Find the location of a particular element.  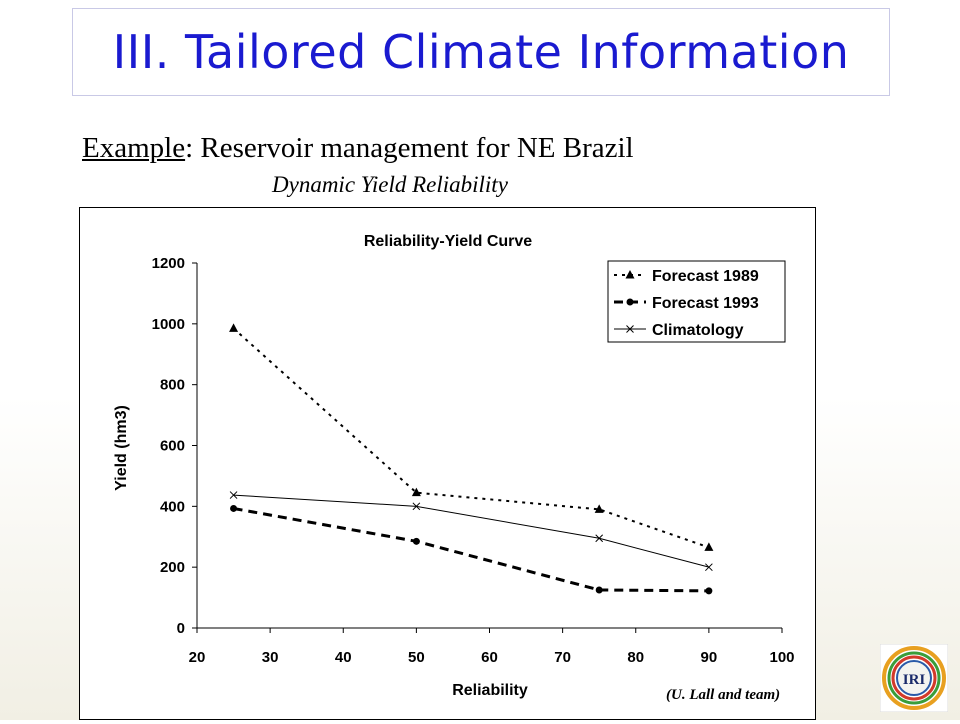

title-box: III. Tailored Climate Information is located at coordinates (481, 52).